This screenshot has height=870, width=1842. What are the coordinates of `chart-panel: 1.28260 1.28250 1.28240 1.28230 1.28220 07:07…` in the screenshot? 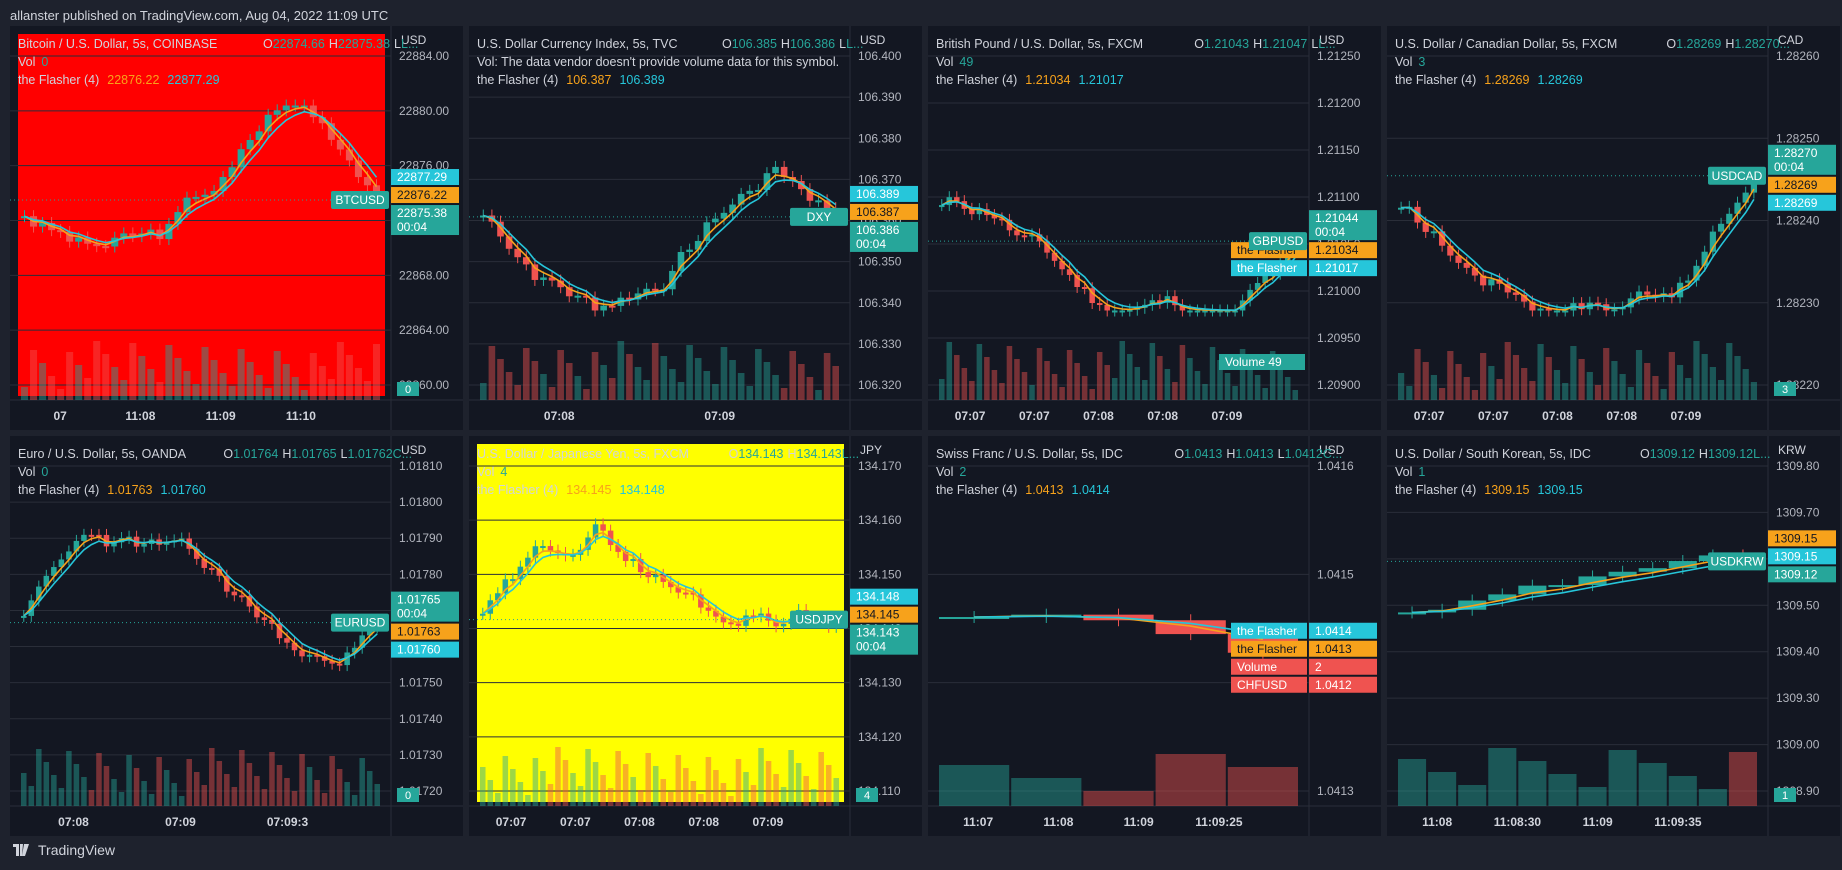 It's located at (1613, 228).